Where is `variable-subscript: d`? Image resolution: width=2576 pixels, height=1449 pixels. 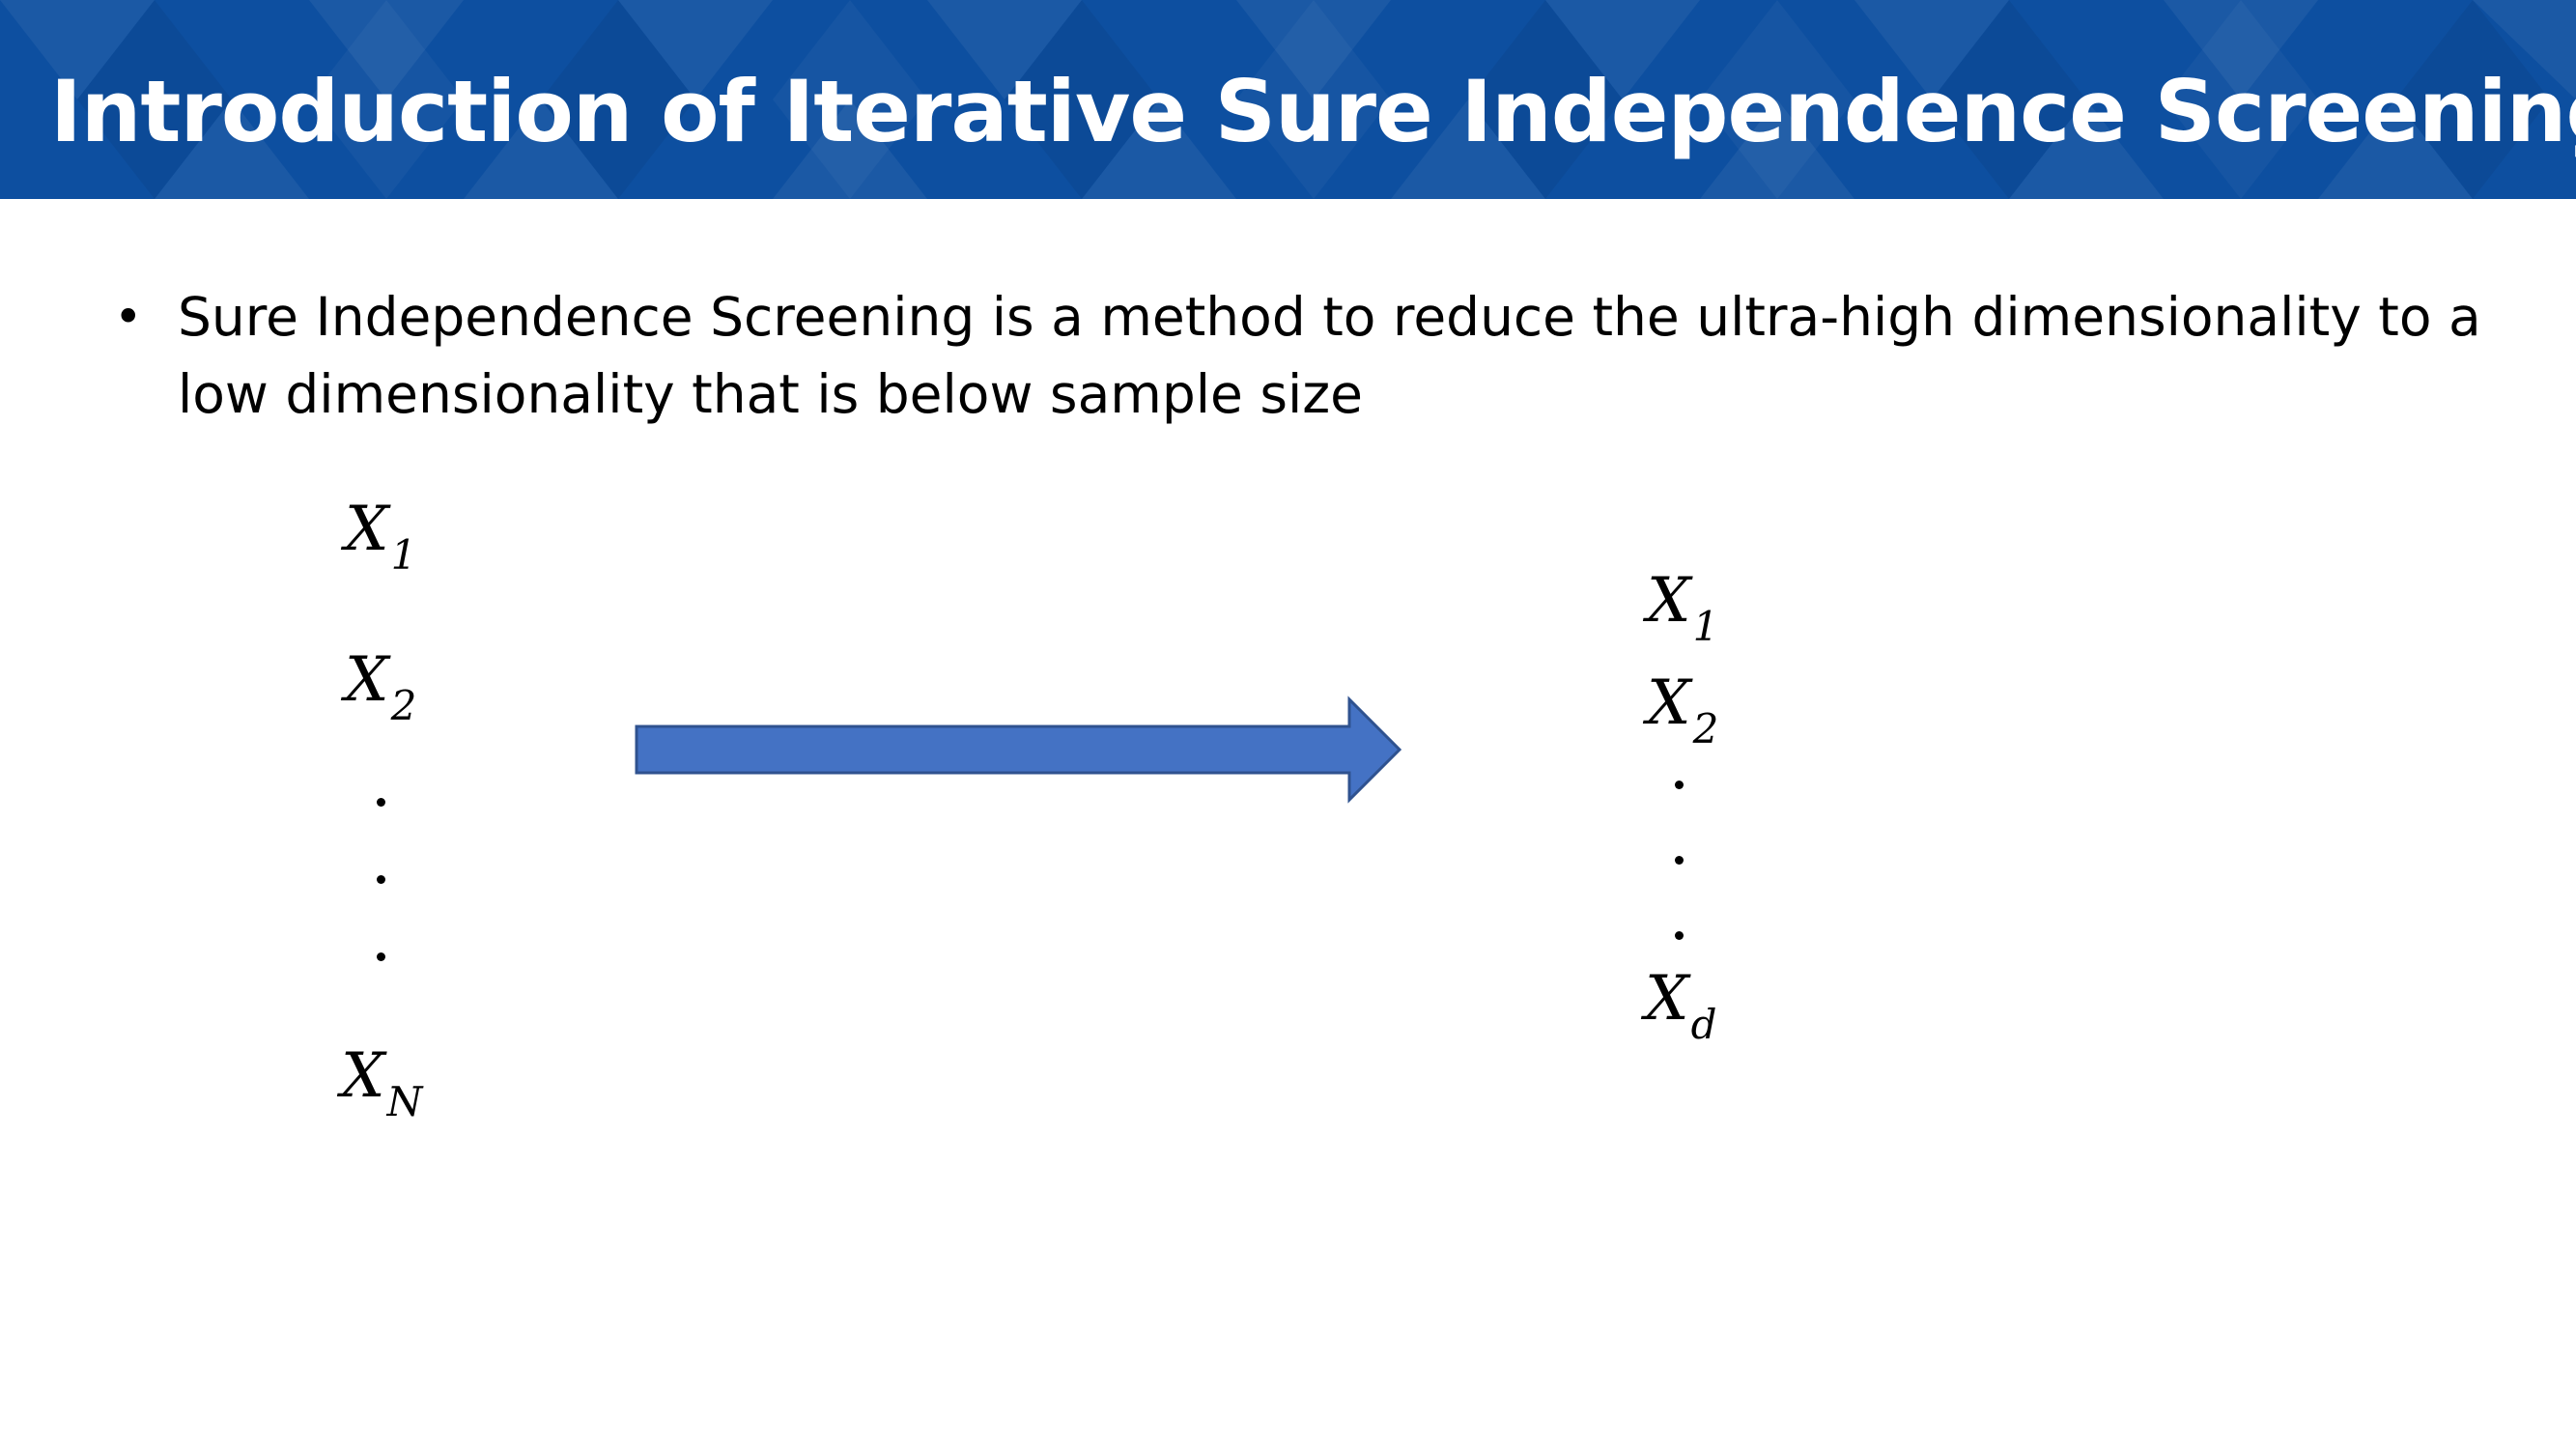
variable-subscript: d is located at coordinates (1703, 1024).